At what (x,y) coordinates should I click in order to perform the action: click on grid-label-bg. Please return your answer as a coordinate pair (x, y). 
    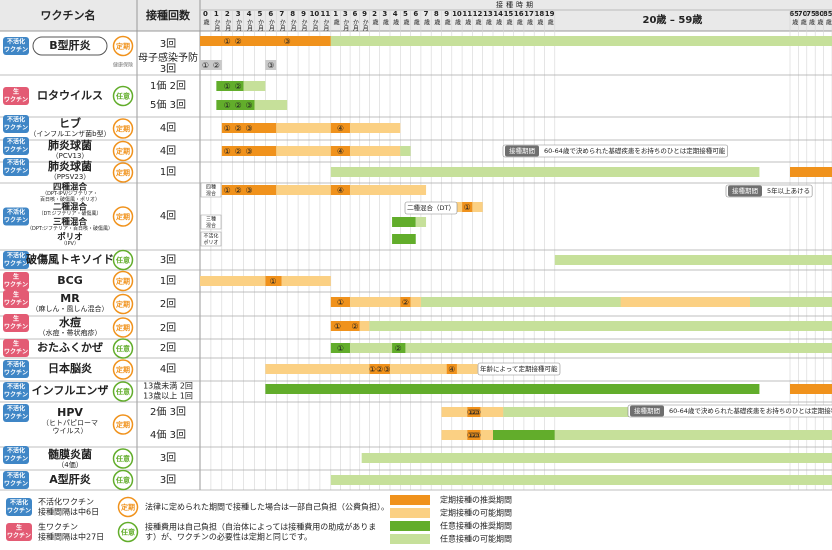
    Looking at the image, I should click on (211, 222).